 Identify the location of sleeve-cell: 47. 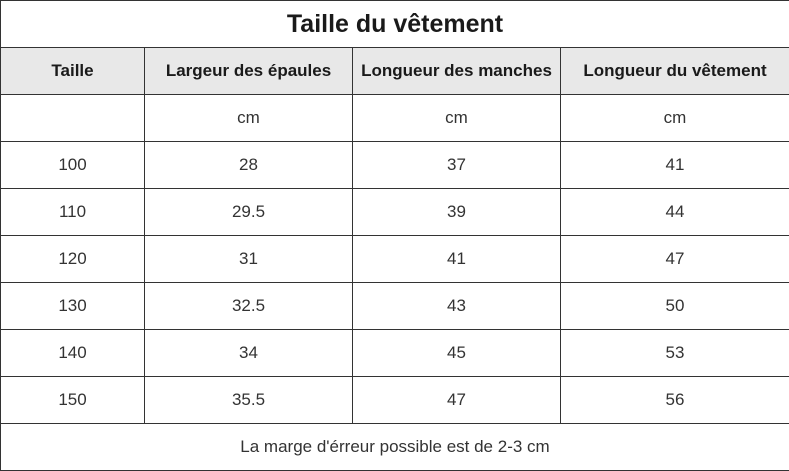
(457, 400).